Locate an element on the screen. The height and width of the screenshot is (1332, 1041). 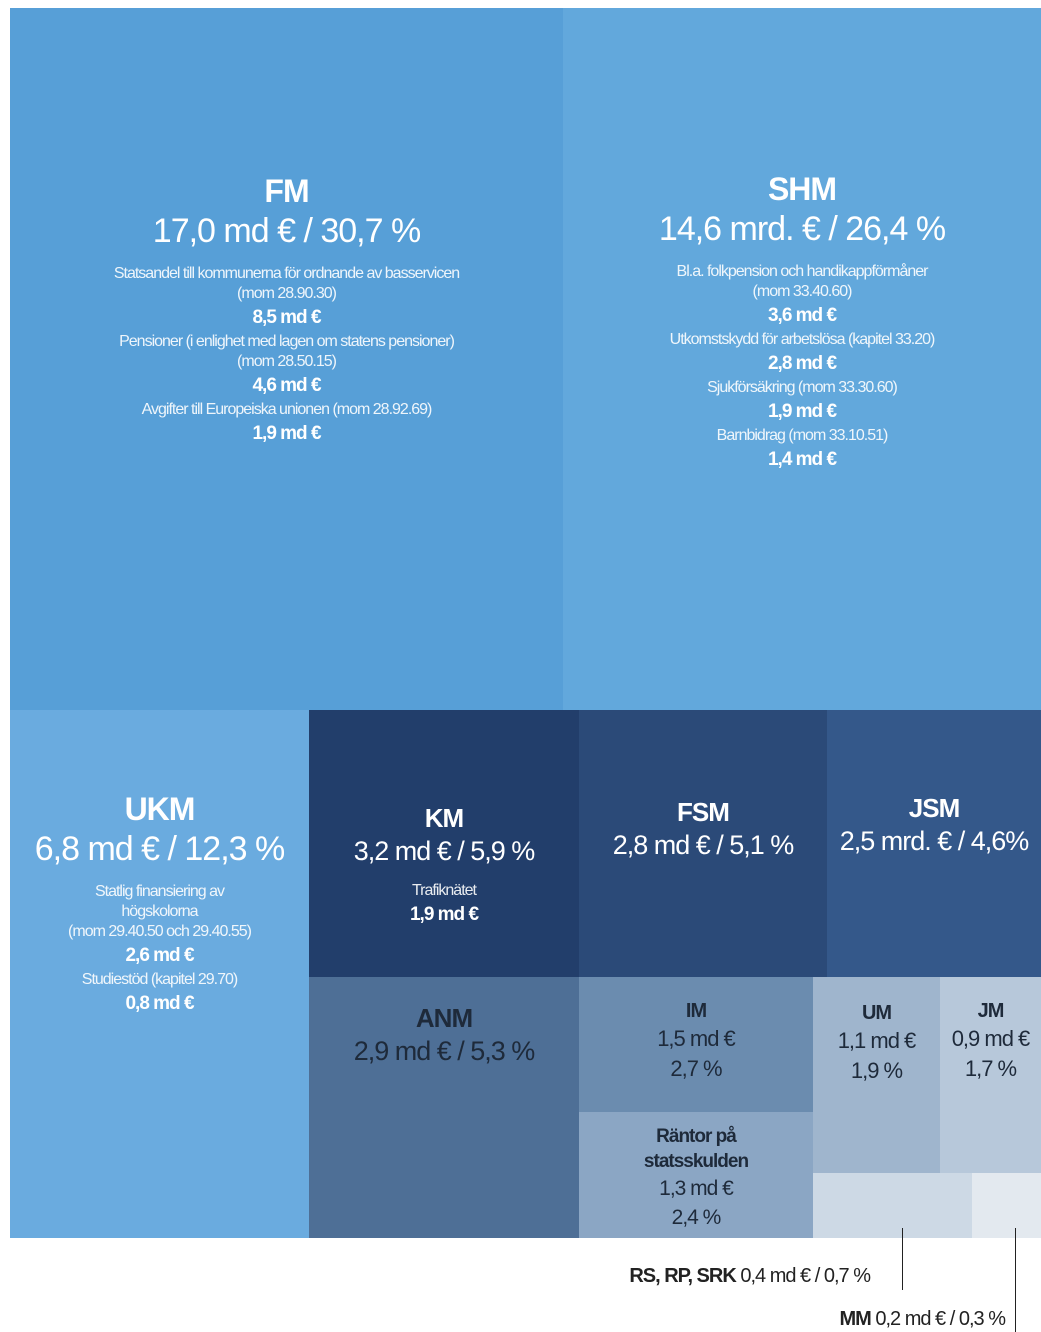
callout: RS, RP, SRK 0,4 md € / 0,7 % is located at coordinates (750, 1276).